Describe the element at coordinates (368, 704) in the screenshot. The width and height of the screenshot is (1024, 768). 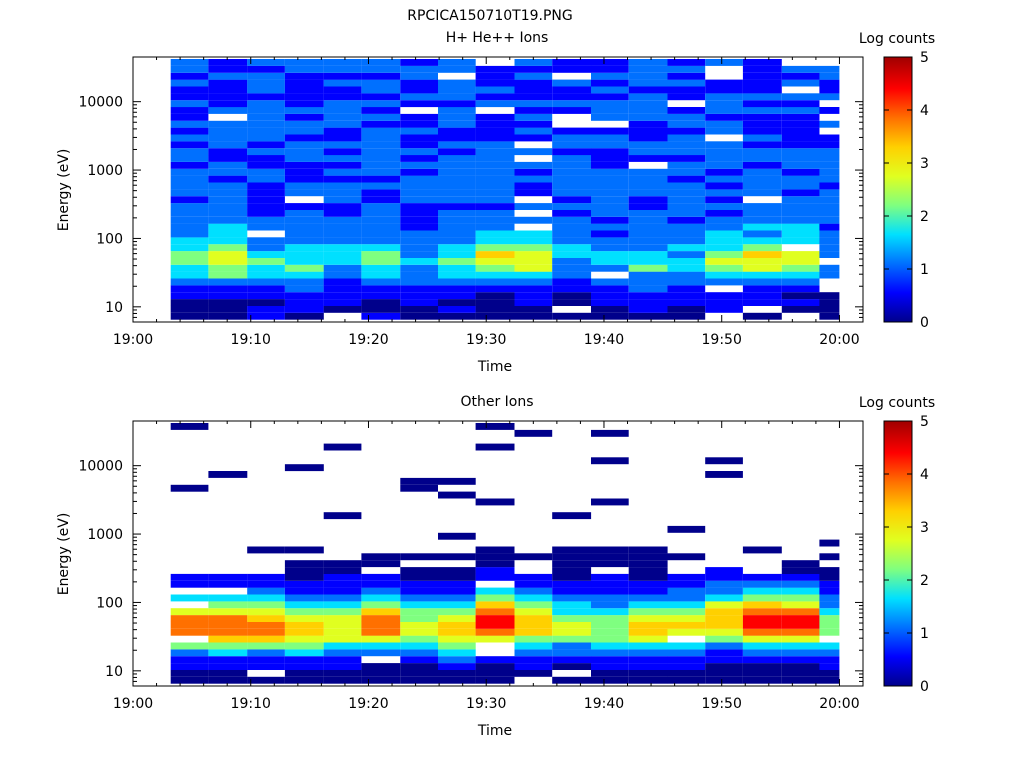
I see `x-tick-label: 19:20` at that location.